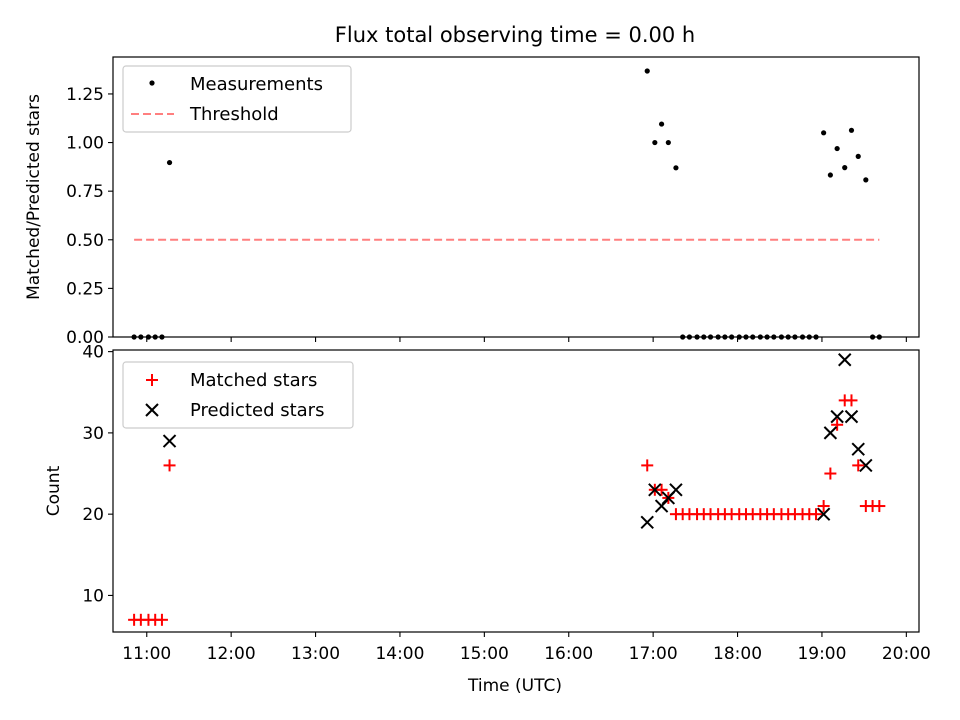 The image size is (960, 720). What do you see at coordinates (54, 490) in the screenshot?
I see `count-y-axis-label: Count` at bounding box center [54, 490].